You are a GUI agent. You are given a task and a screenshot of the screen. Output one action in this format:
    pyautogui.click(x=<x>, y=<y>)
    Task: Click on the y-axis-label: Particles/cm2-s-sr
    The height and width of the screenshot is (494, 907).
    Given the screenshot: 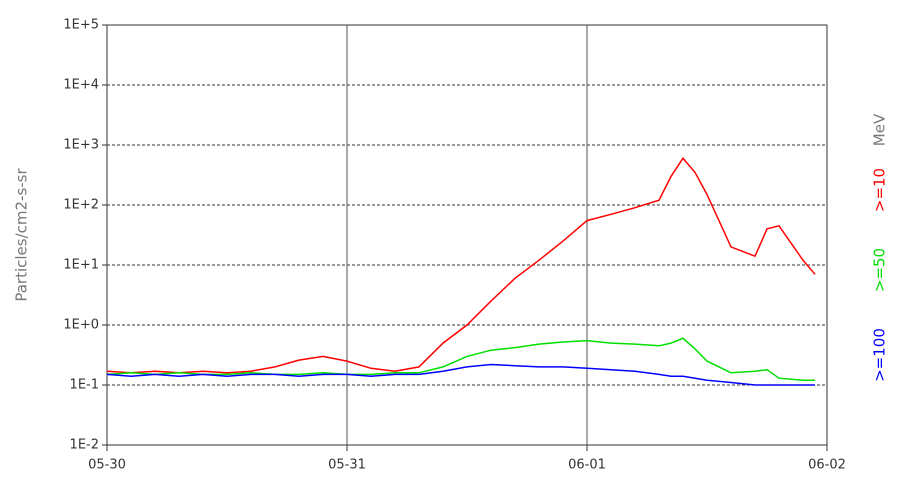 What is the action you would take?
    pyautogui.click(x=22, y=235)
    